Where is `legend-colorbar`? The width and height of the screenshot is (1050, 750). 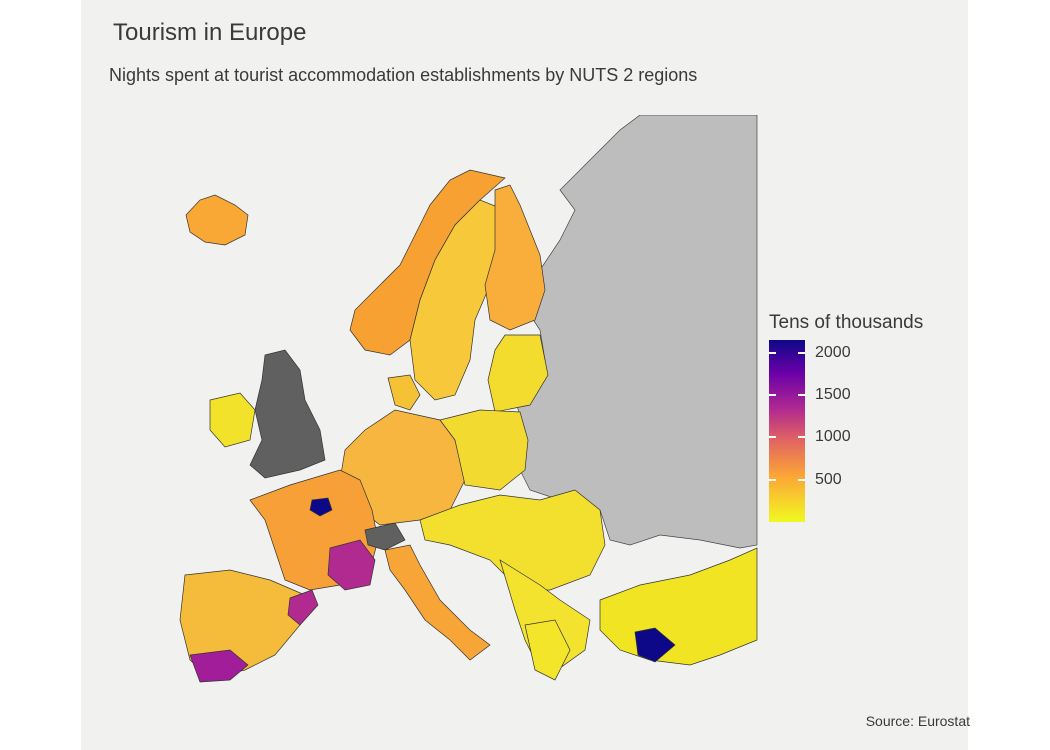
legend-colorbar is located at coordinates (787, 431).